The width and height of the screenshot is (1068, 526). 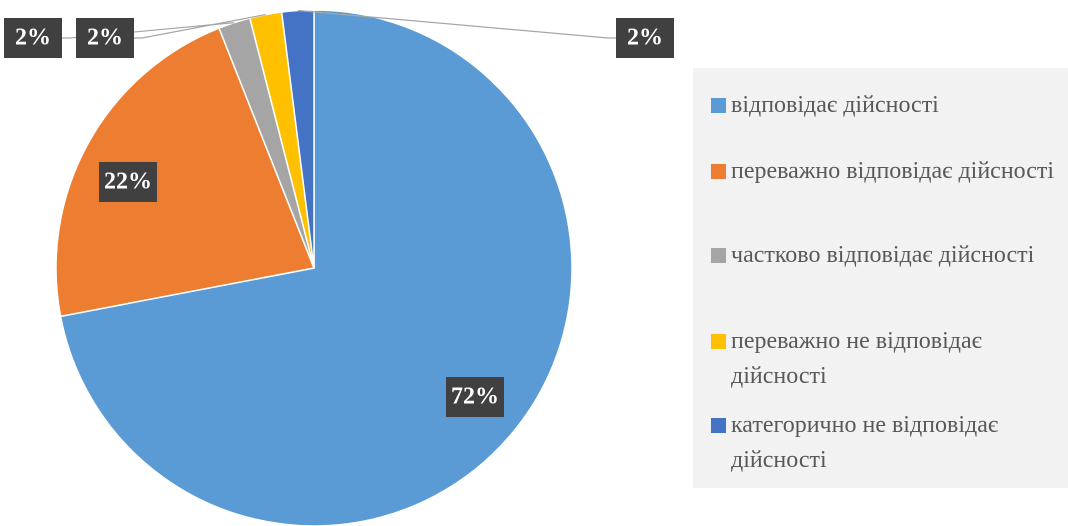 I want to click on legend-item: відповідає дійсності, so click(x=889, y=105).